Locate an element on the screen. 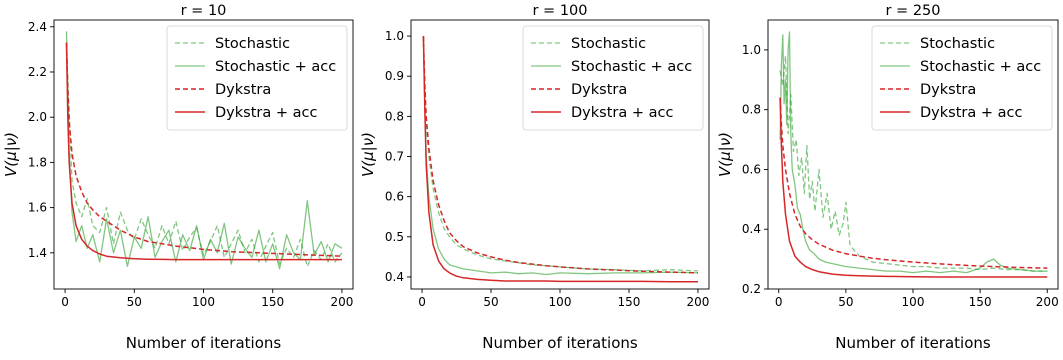  y-tick-label: 2.4 is located at coordinates (37, 27).